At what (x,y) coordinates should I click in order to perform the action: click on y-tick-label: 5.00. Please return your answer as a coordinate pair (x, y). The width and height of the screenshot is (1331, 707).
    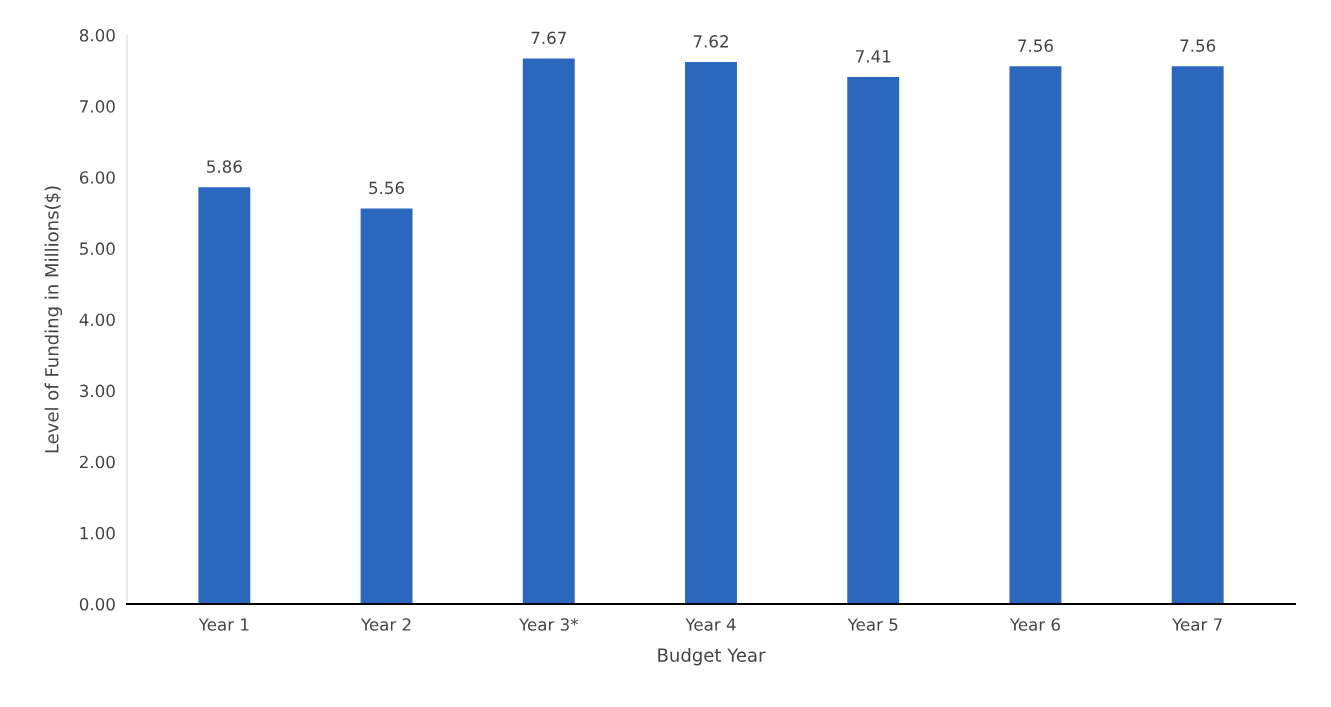
    Looking at the image, I should click on (97, 248).